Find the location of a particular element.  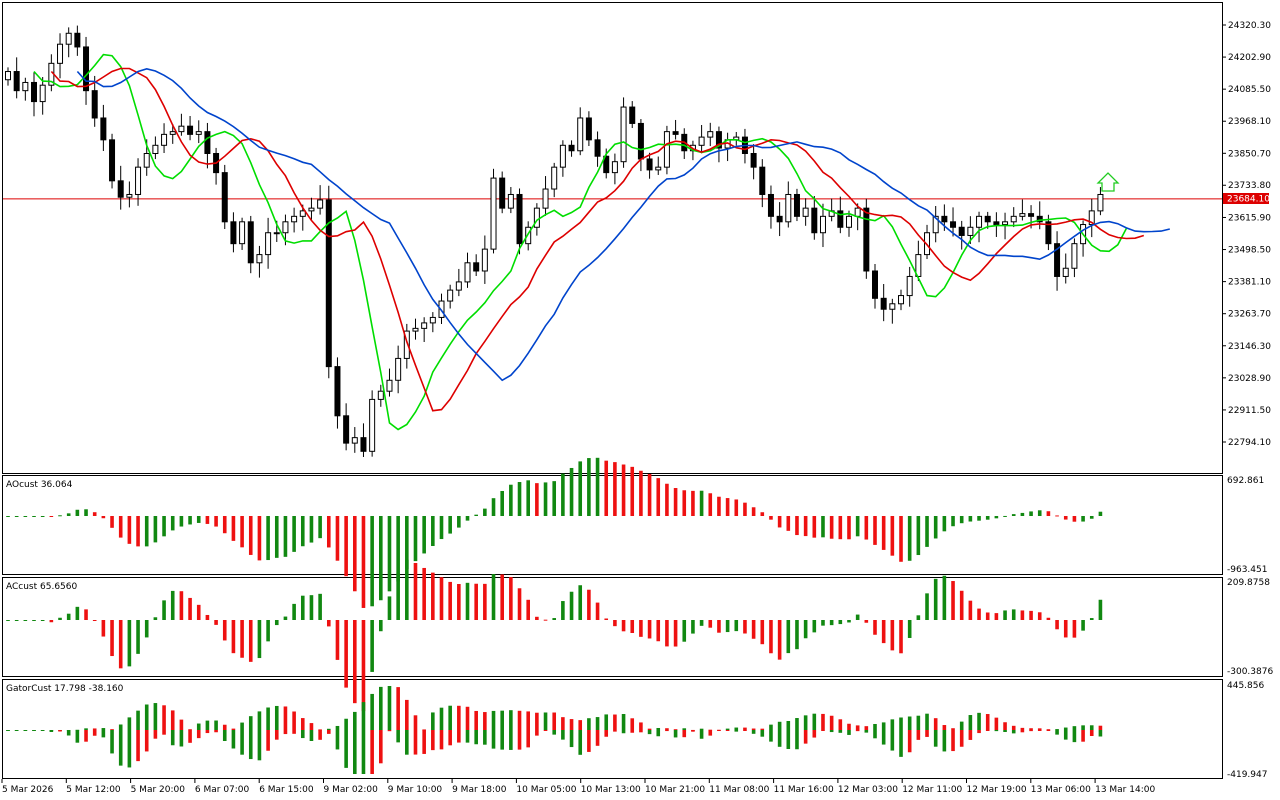

x-tick-label: 6 Mar 15:00 is located at coordinates (286, 790).